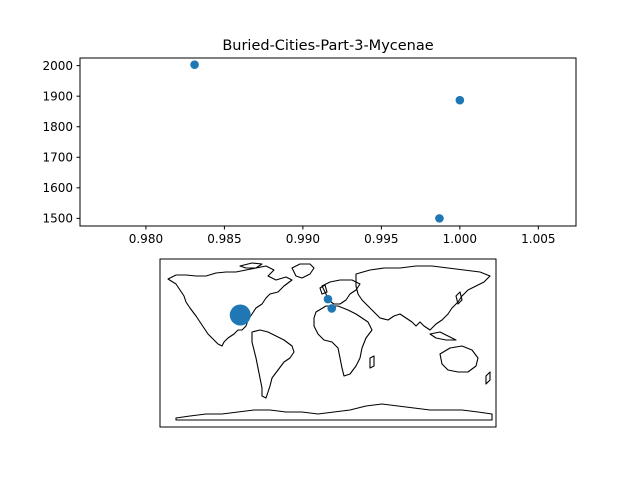  What do you see at coordinates (443, 336) in the screenshot?
I see `coast-southeast-asia-islands` at bounding box center [443, 336].